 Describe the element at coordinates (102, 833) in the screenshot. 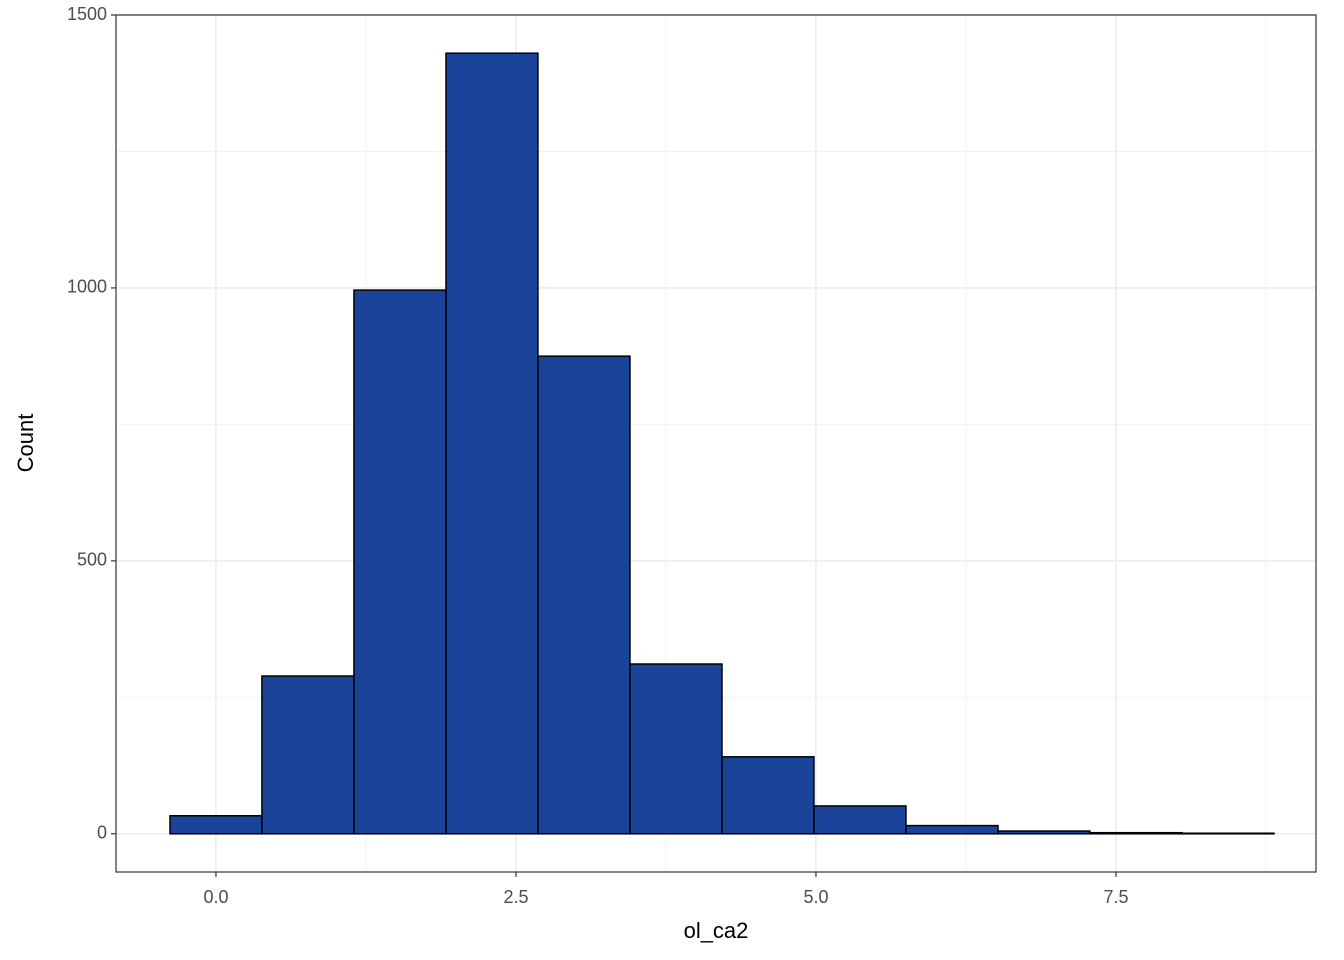

I see `y-tick-label: 0` at that location.